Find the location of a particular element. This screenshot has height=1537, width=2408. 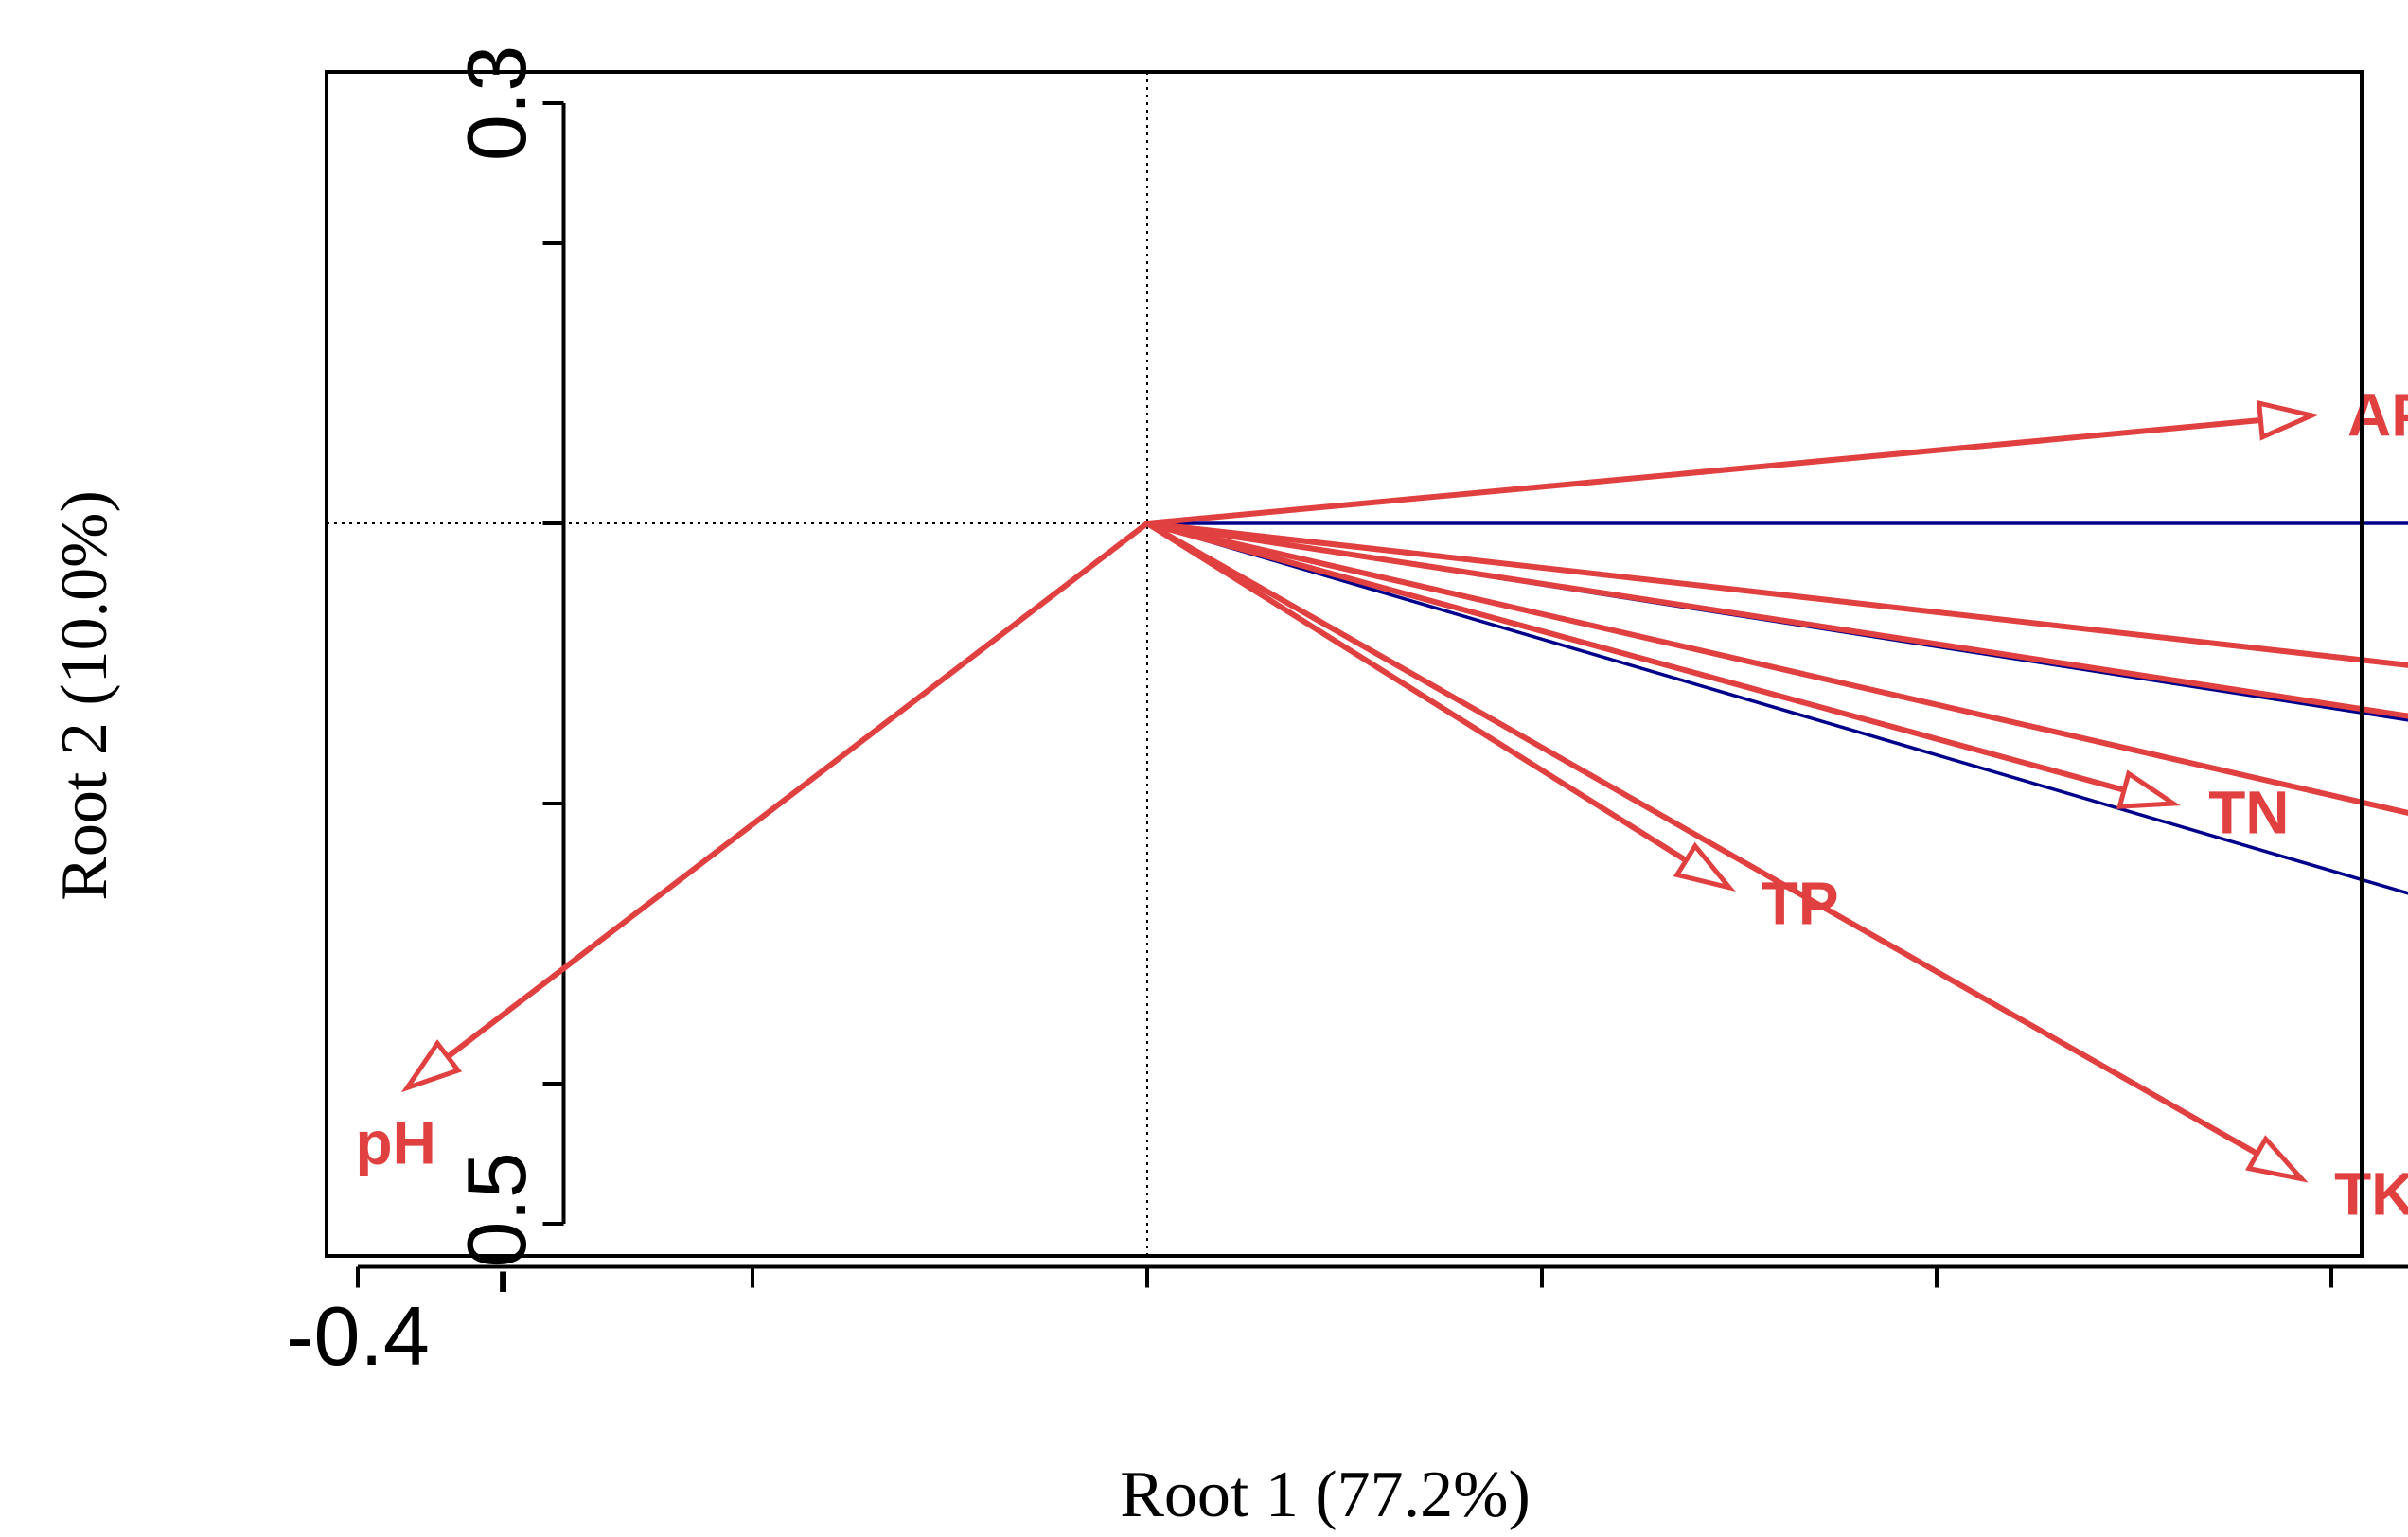

env-arrow-ap is located at coordinates (1732, 462).